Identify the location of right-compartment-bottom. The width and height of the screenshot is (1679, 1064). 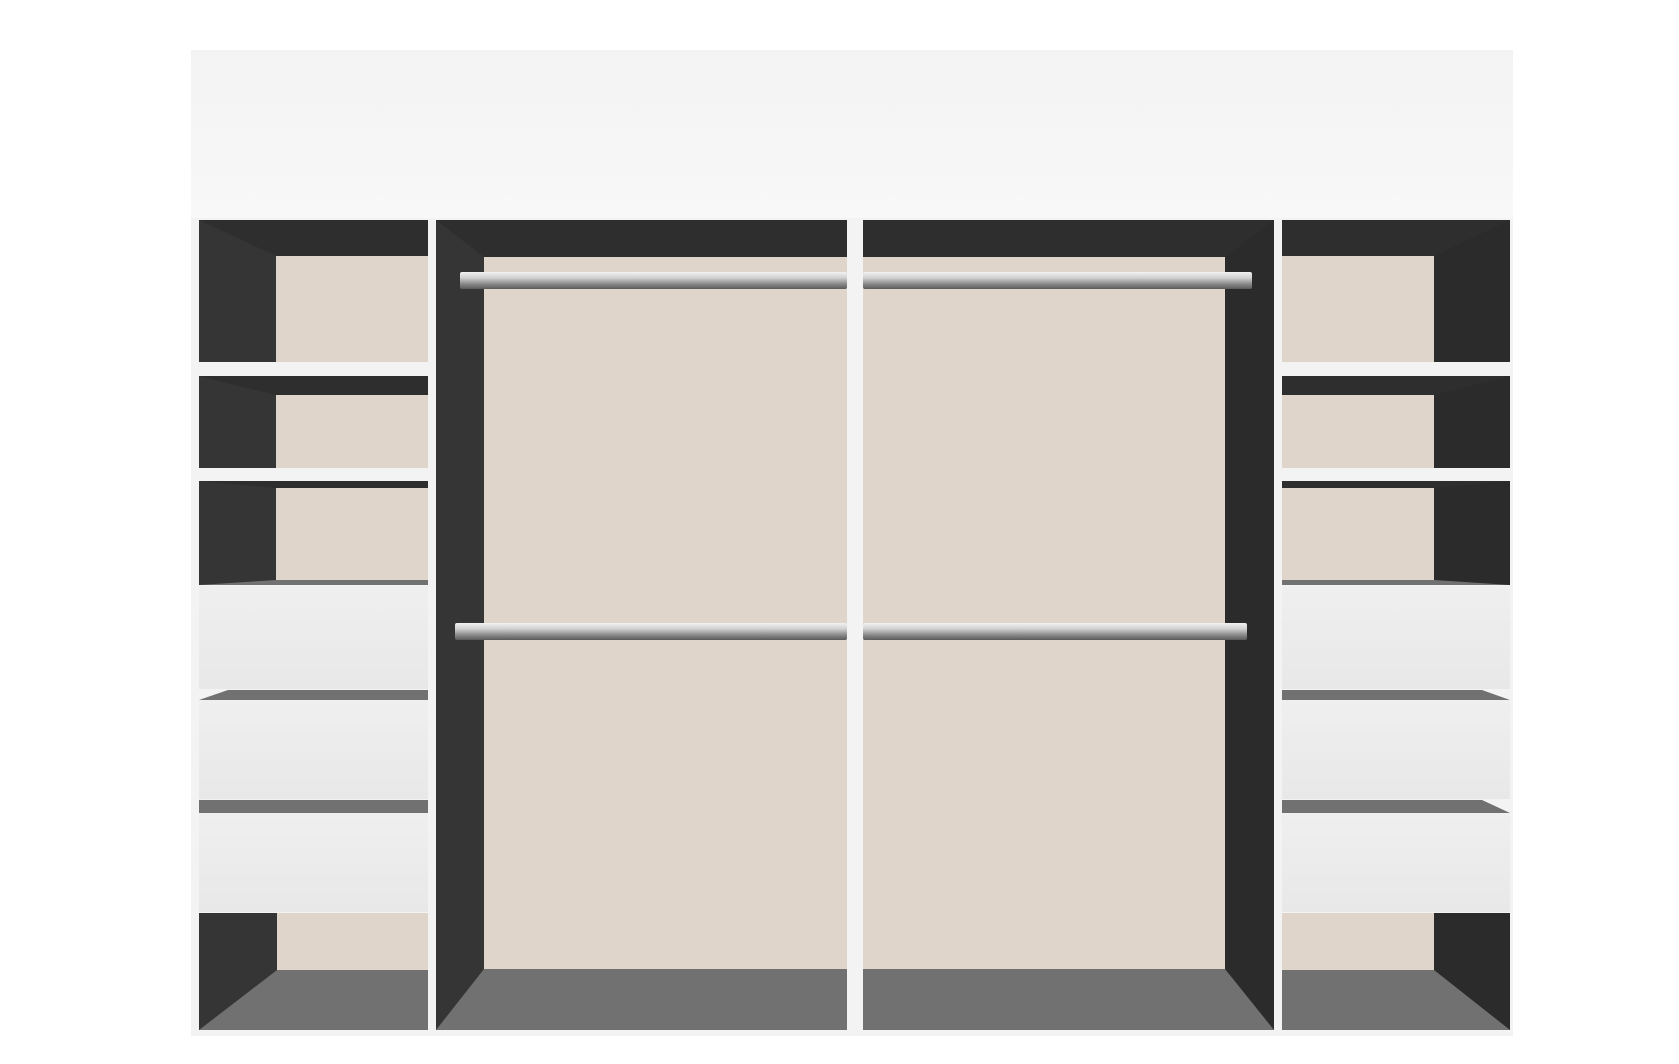
(1396, 971).